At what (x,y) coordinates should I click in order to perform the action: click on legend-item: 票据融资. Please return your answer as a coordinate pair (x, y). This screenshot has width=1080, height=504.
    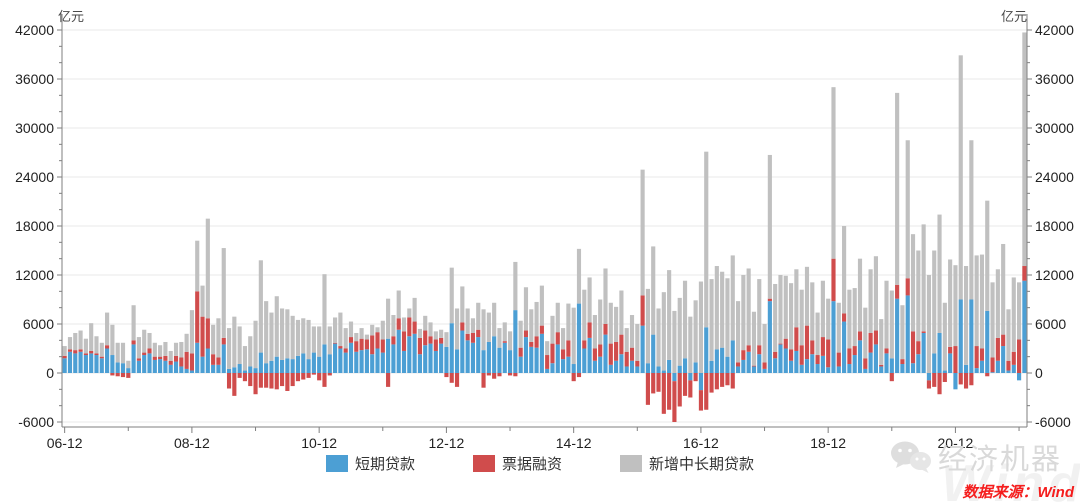
    Looking at the image, I should click on (517, 463).